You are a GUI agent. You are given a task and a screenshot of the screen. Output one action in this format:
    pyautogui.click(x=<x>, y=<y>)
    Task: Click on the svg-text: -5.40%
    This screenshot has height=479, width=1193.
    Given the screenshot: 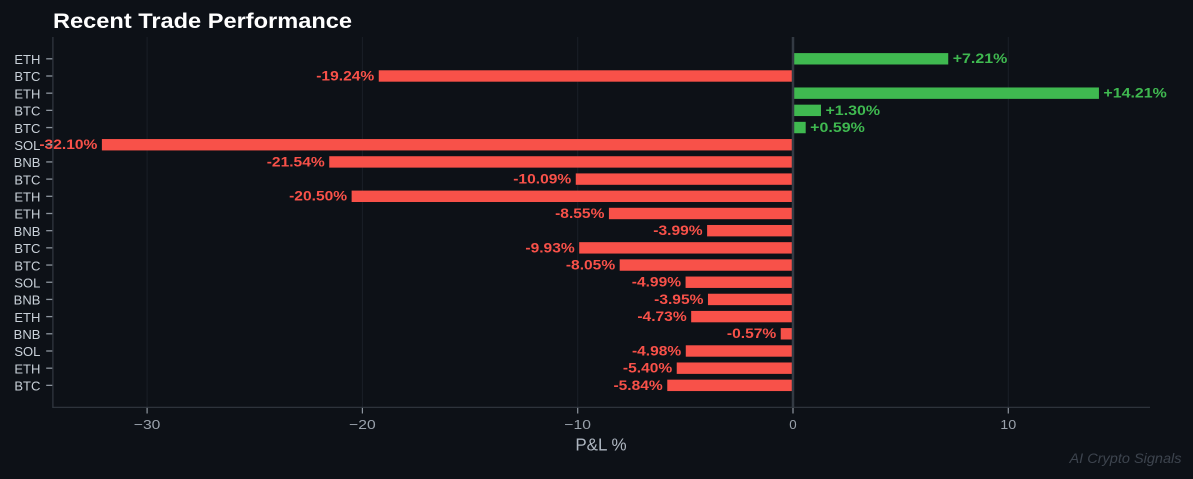 What is the action you would take?
    pyautogui.click(x=647, y=368)
    